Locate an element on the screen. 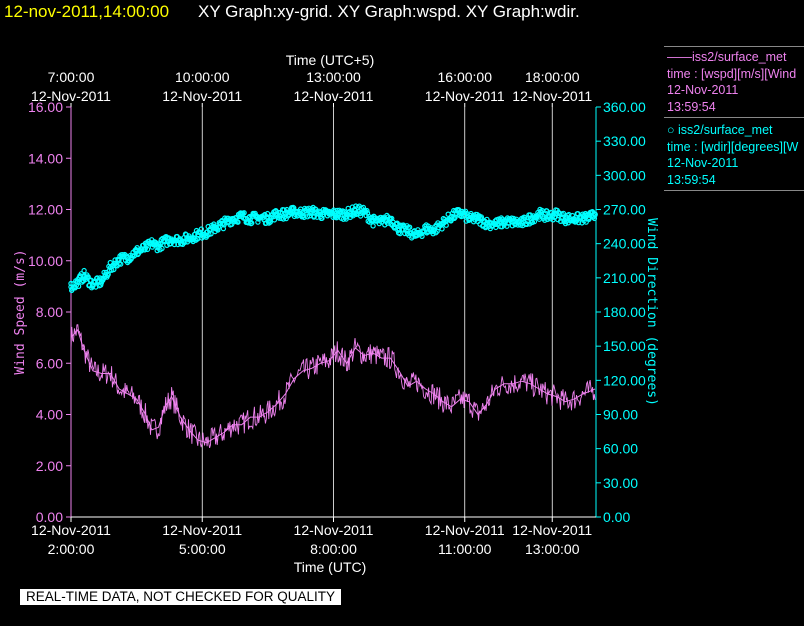  right-tick-label: 240.00 is located at coordinates (624, 244).